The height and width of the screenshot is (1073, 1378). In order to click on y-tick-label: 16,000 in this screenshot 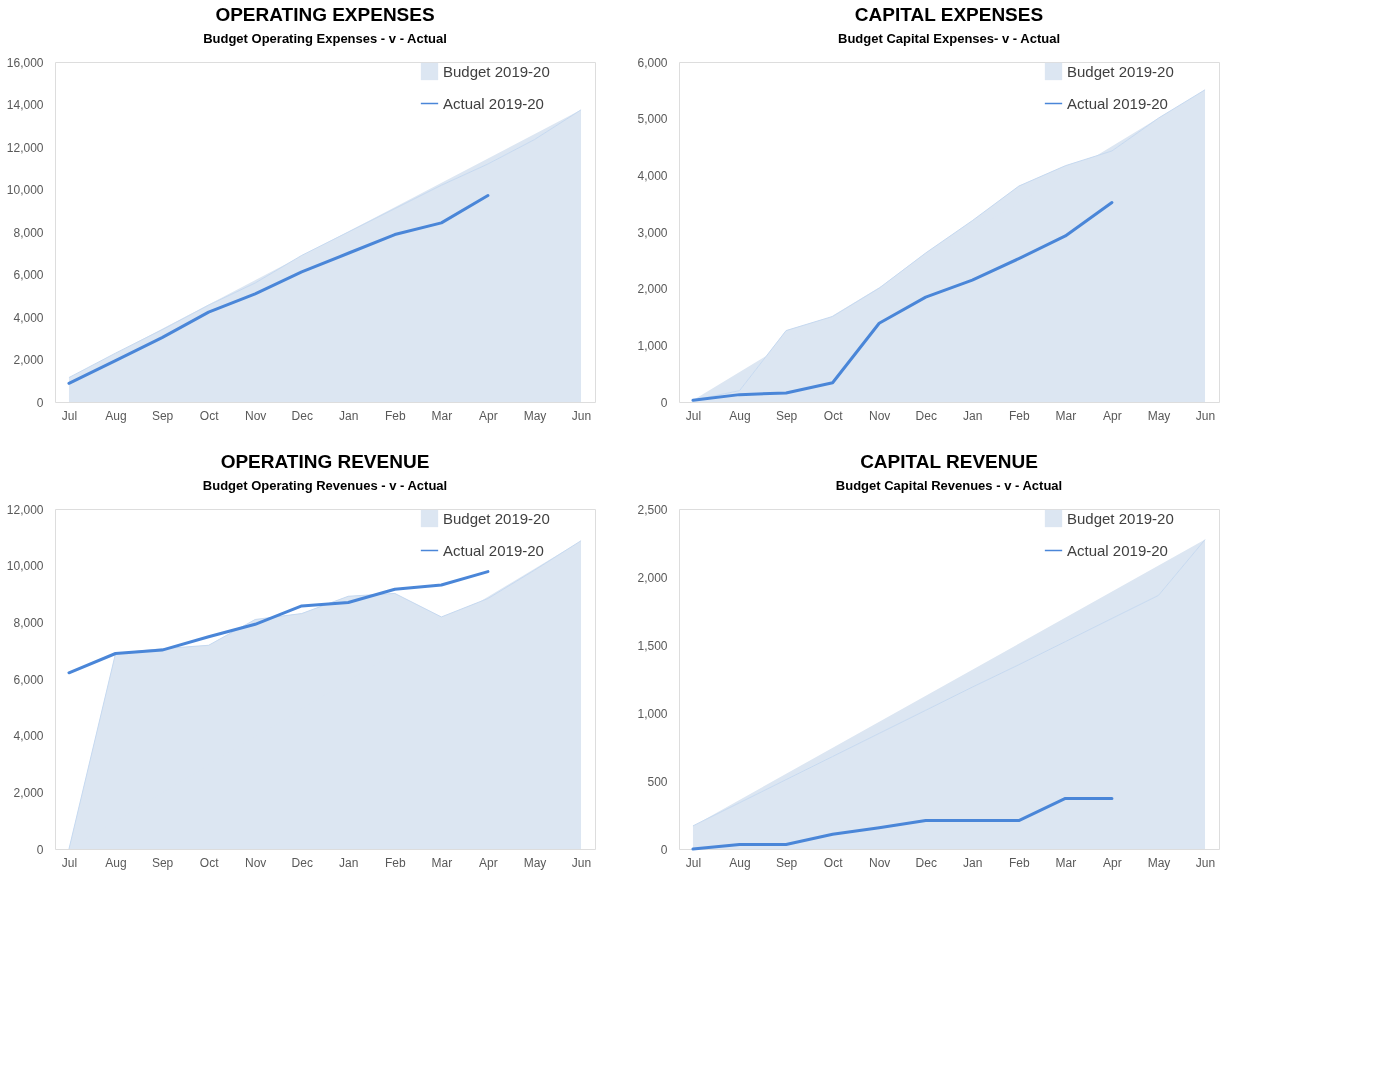, I will do `click(25, 62)`.